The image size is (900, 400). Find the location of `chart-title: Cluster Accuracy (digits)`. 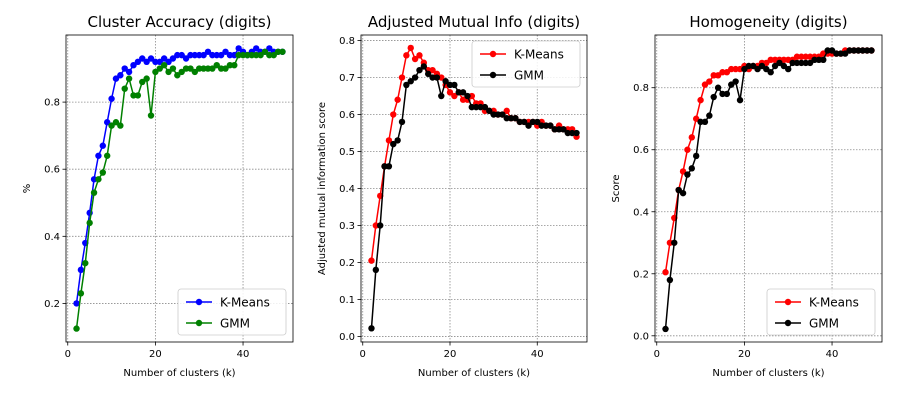

chart-title: Cluster Accuracy (digits) is located at coordinates (179, 22).